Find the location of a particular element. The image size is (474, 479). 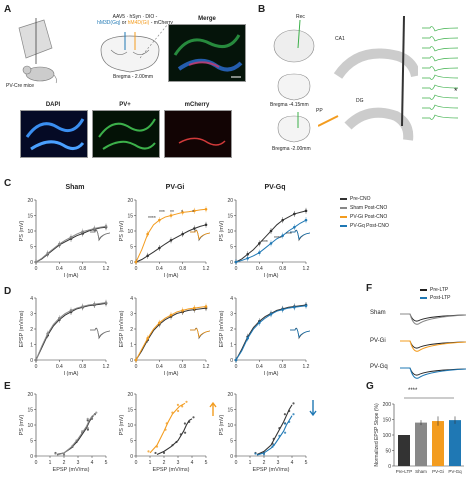

series-line is located at coordinates (71, 244).